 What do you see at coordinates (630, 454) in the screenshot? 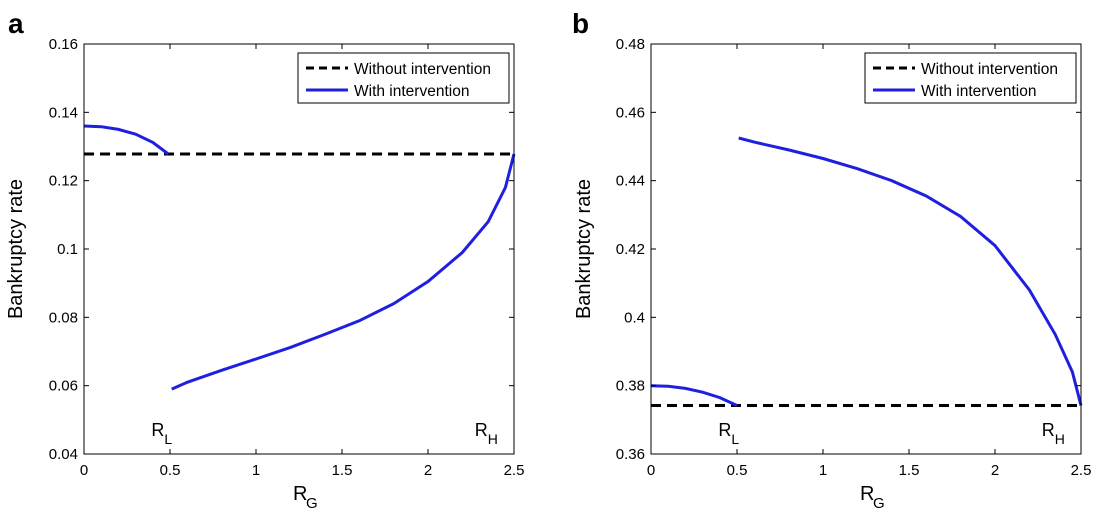
I see `y-tick-label: 0.36` at bounding box center [630, 454].